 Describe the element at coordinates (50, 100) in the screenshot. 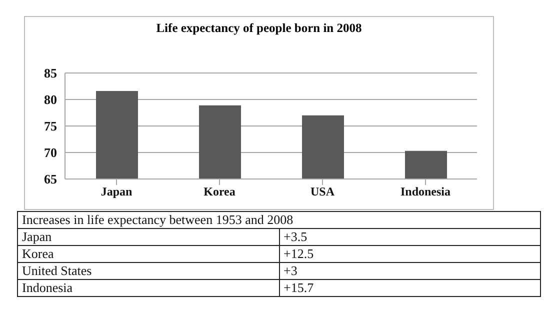

I see `y-tick-label: 80` at that location.